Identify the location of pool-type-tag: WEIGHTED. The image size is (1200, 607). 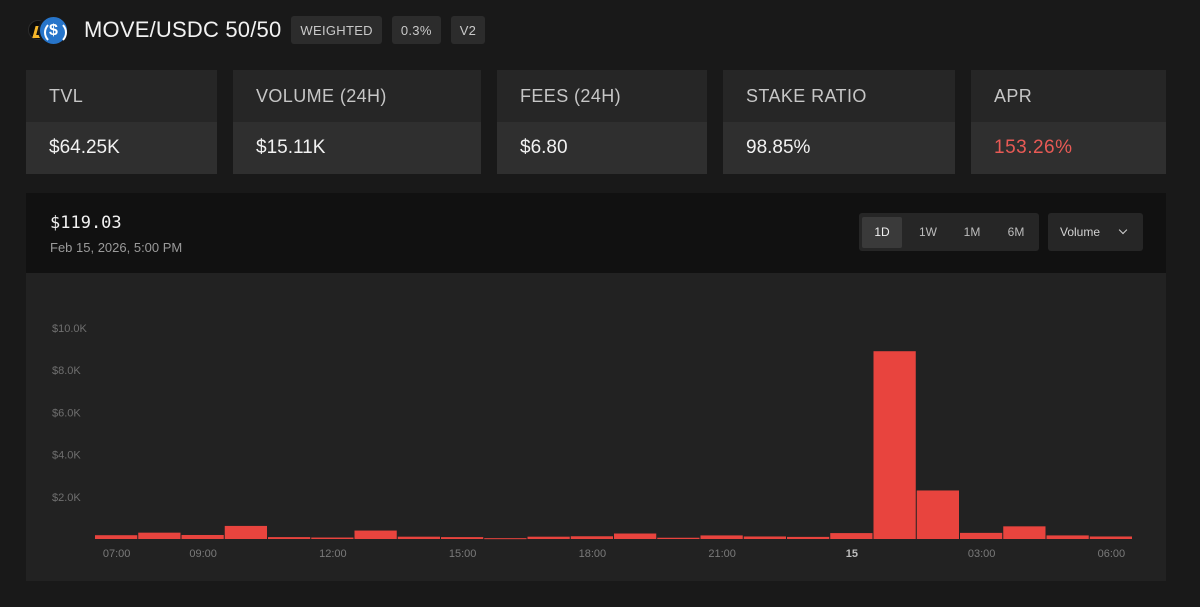
(336, 30).